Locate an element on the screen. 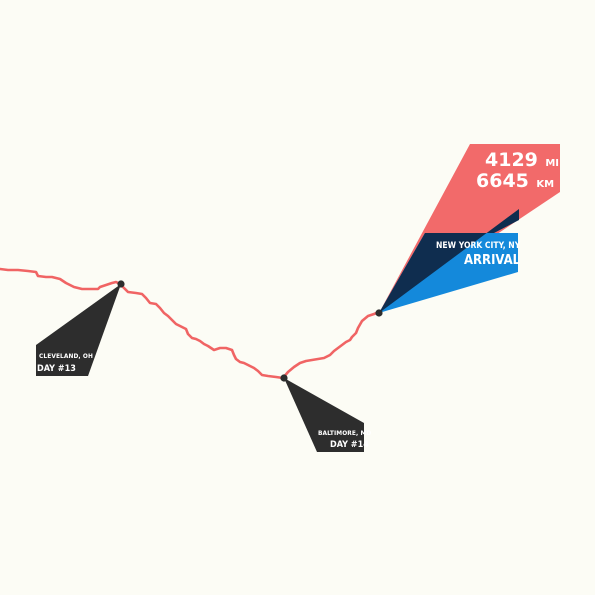  stop-day-baltimore: DAY #14 is located at coordinates (349, 445).